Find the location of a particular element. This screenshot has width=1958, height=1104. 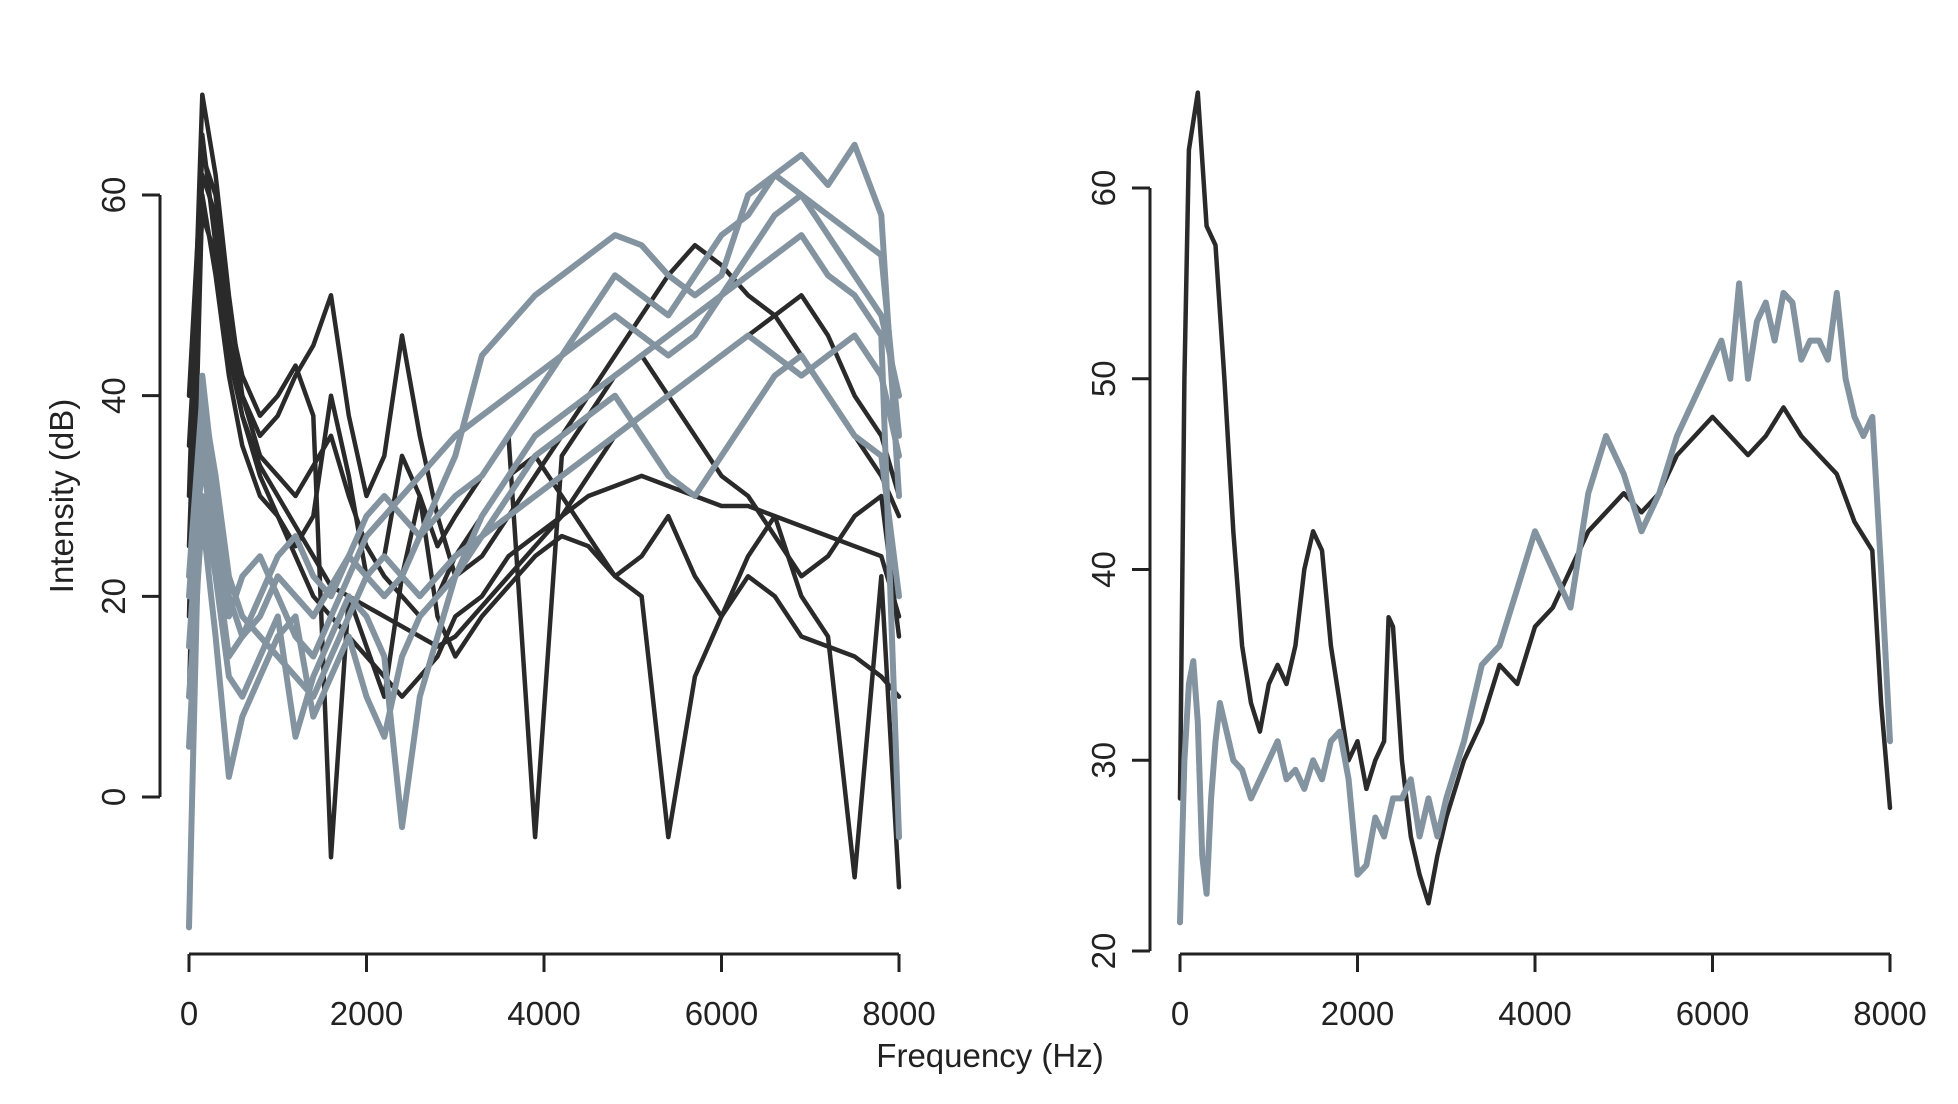

right-y-ticks: 20 30 40 50 60 is located at coordinates (1117, 570).